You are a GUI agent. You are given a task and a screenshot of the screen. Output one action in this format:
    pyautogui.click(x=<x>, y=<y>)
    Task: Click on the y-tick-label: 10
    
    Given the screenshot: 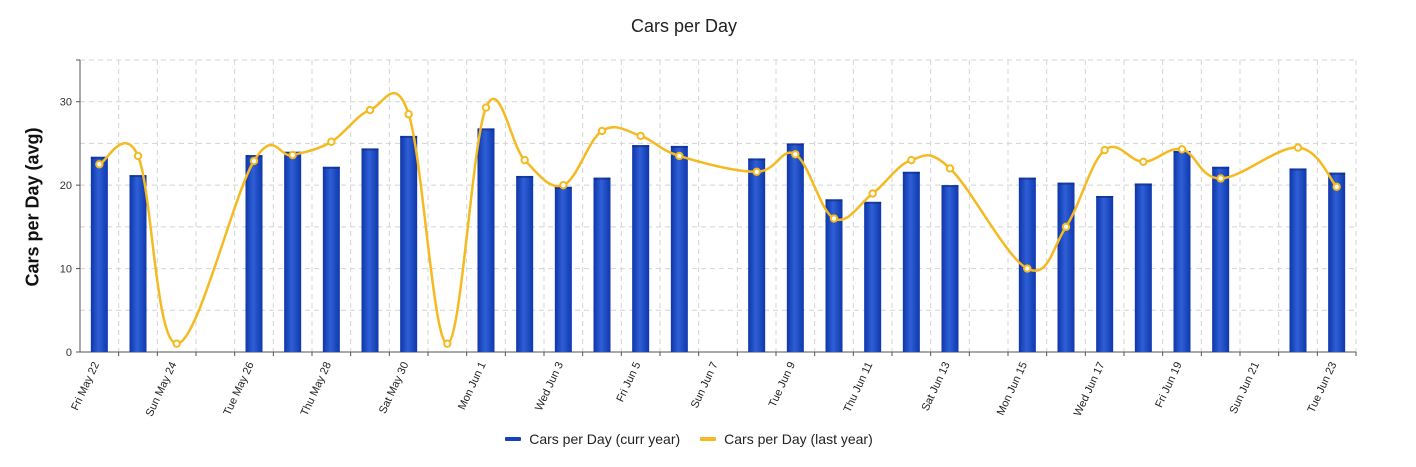 What is the action you would take?
    pyautogui.click(x=66, y=270)
    